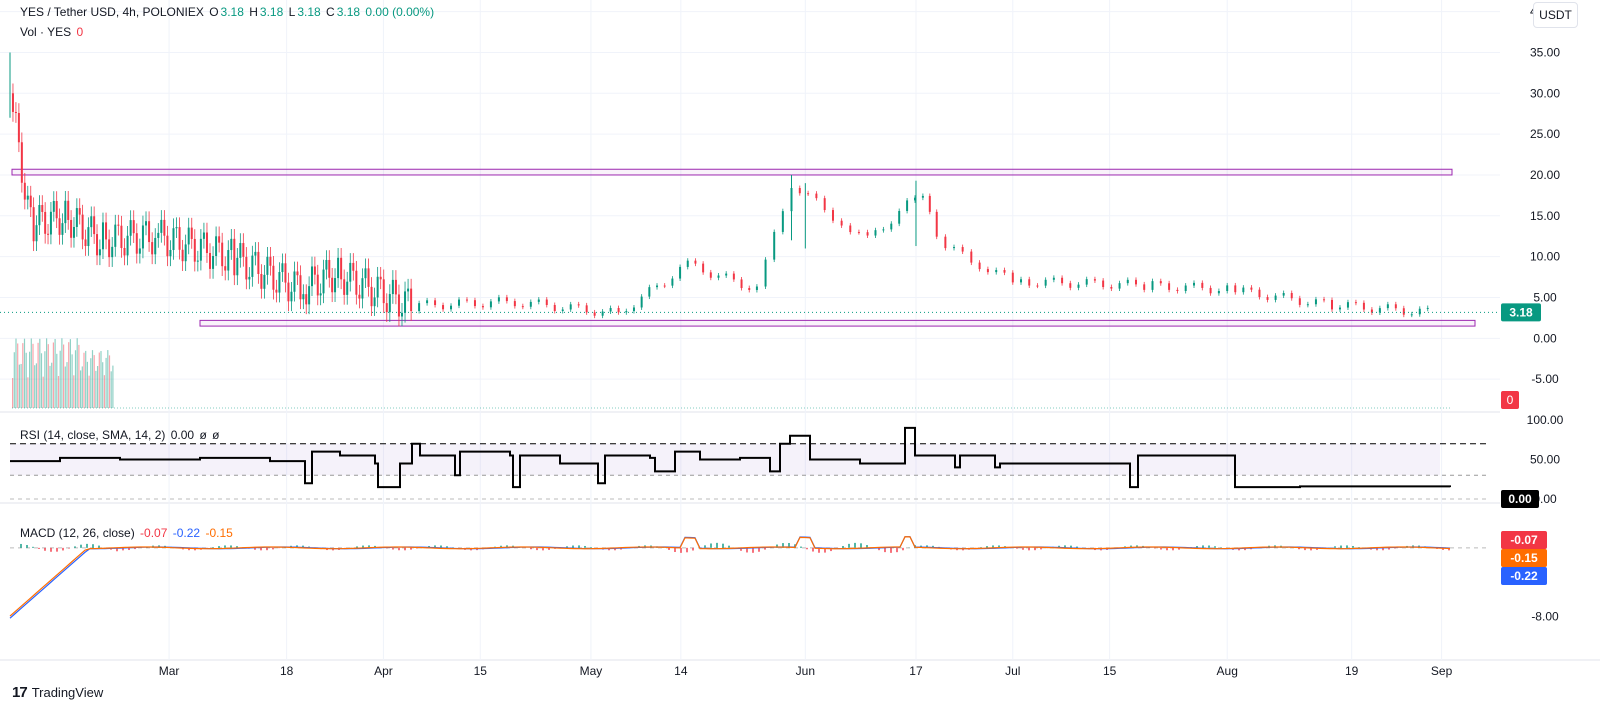 This screenshot has width=1600, height=712. Describe the element at coordinates (77, 533) in the screenshot. I see `macd-label: MACD (12, 26, close)` at that location.